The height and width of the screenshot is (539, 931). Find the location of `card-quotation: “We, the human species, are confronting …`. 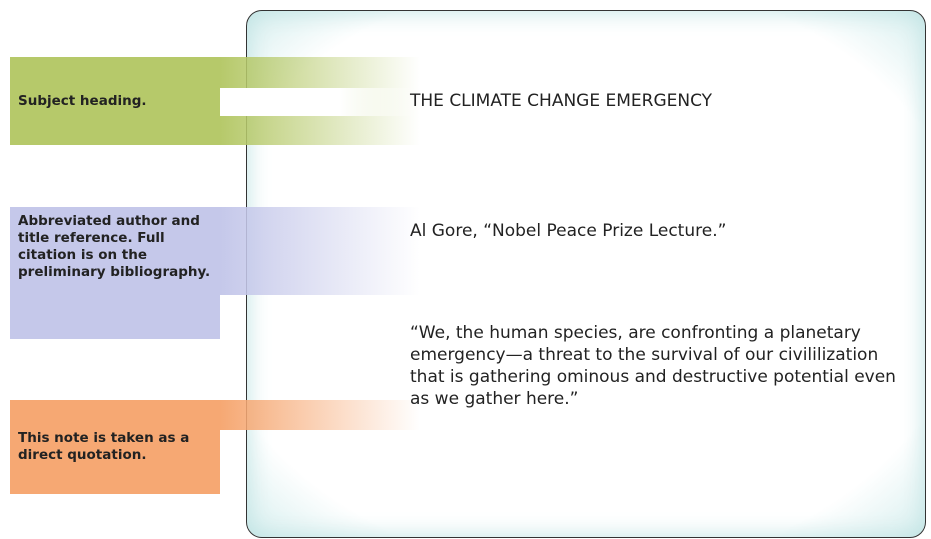

card-quotation: “We, the human species, are confronting … is located at coordinates (653, 366).